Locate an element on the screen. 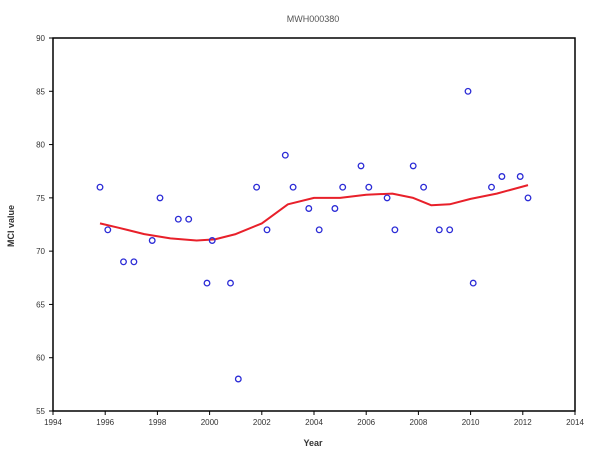 The height and width of the screenshot is (457, 599). x-tick-label: 2014 is located at coordinates (575, 422).